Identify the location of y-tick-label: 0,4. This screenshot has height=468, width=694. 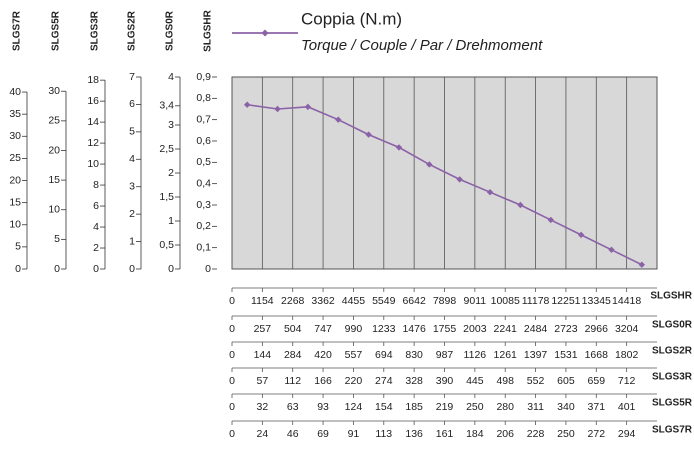
(203, 183).